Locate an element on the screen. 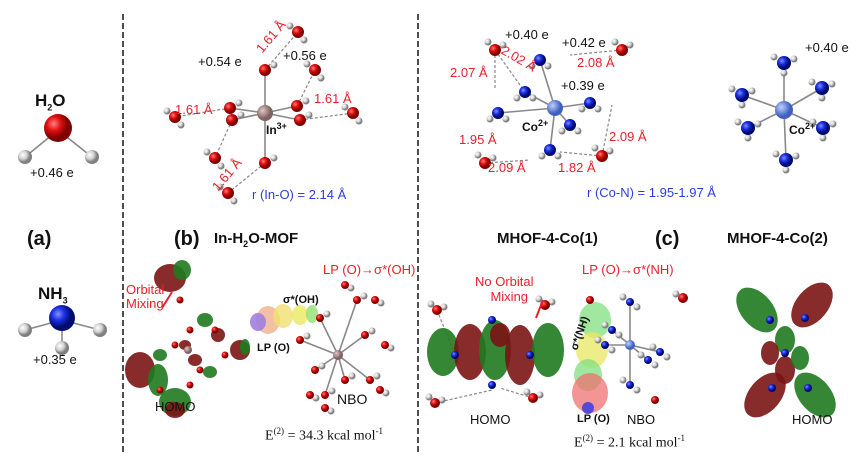 The image size is (868, 459). nbo-label: NBO is located at coordinates (352, 399).